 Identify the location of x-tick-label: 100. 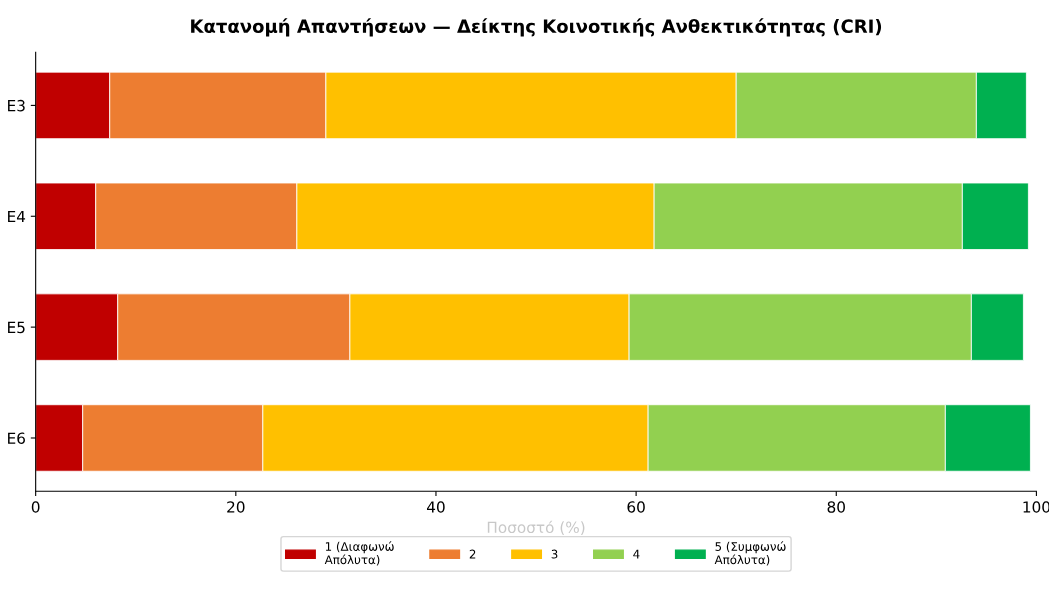
(1036, 507).